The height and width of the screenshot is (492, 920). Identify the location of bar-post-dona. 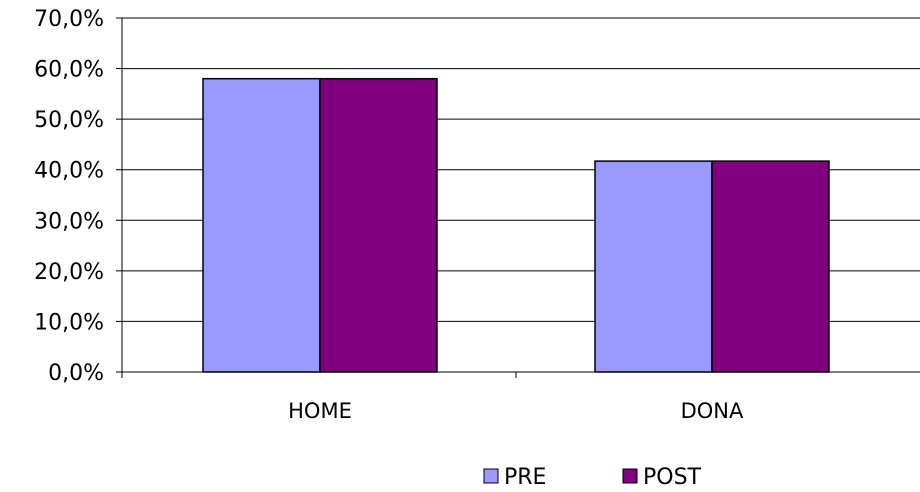
(770, 266).